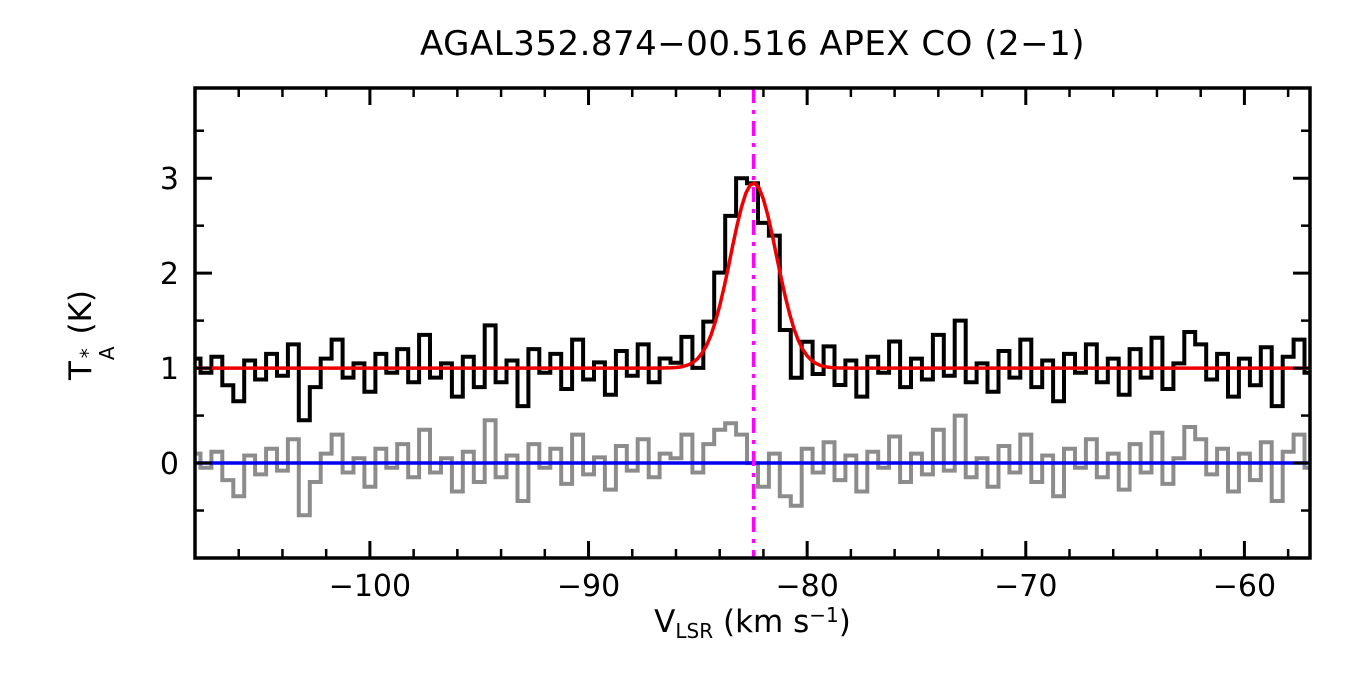  Describe the element at coordinates (107, 353) in the screenshot. I see `y-label-subscript: A` at that location.